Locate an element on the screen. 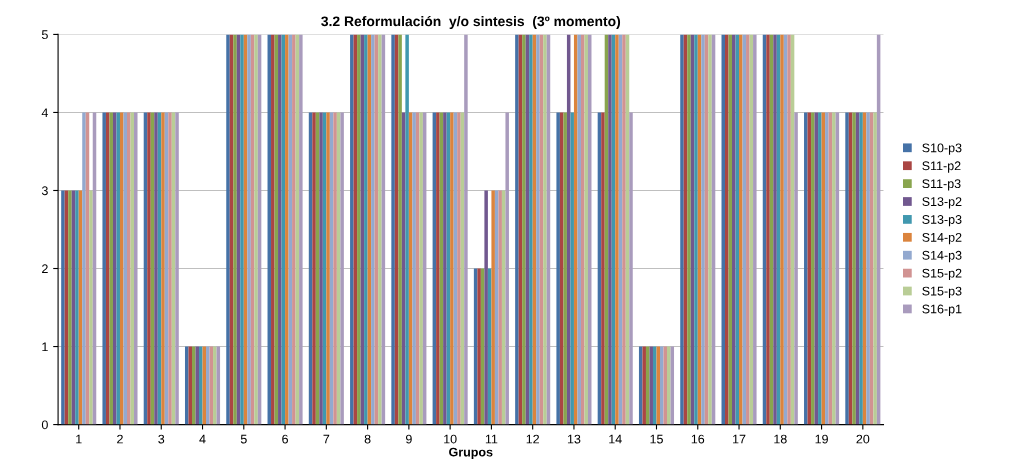 This screenshot has width=1019, height=459. x-tick-label: 17 is located at coordinates (739, 439).